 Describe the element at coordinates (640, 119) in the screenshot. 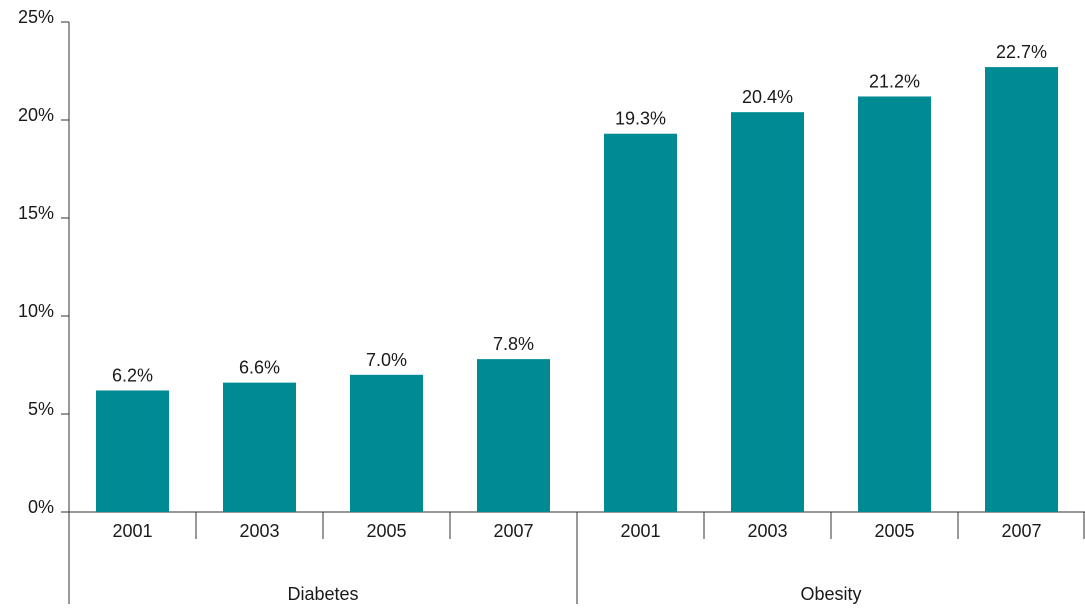

I see `data-label: 19.3%` at that location.